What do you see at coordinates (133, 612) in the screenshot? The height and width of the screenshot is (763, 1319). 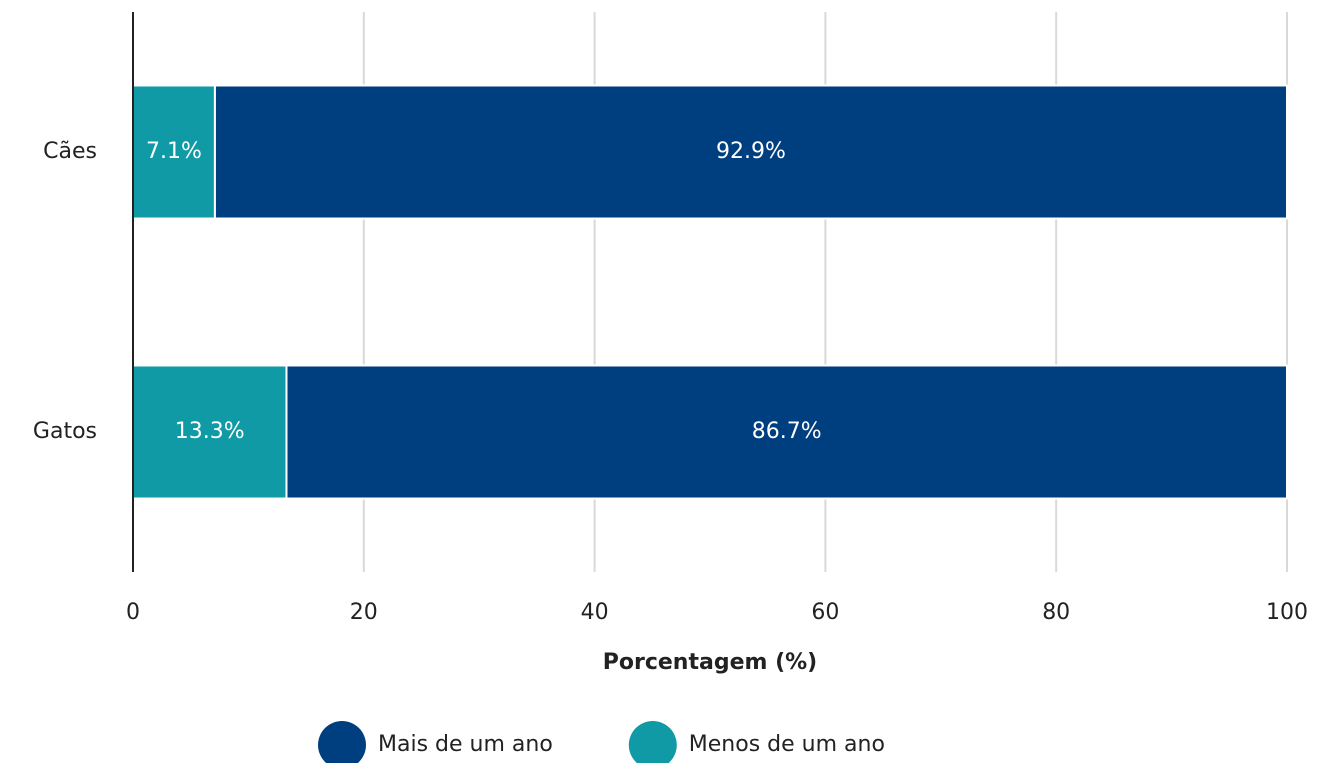 I see `x-tick-label: 0` at bounding box center [133, 612].